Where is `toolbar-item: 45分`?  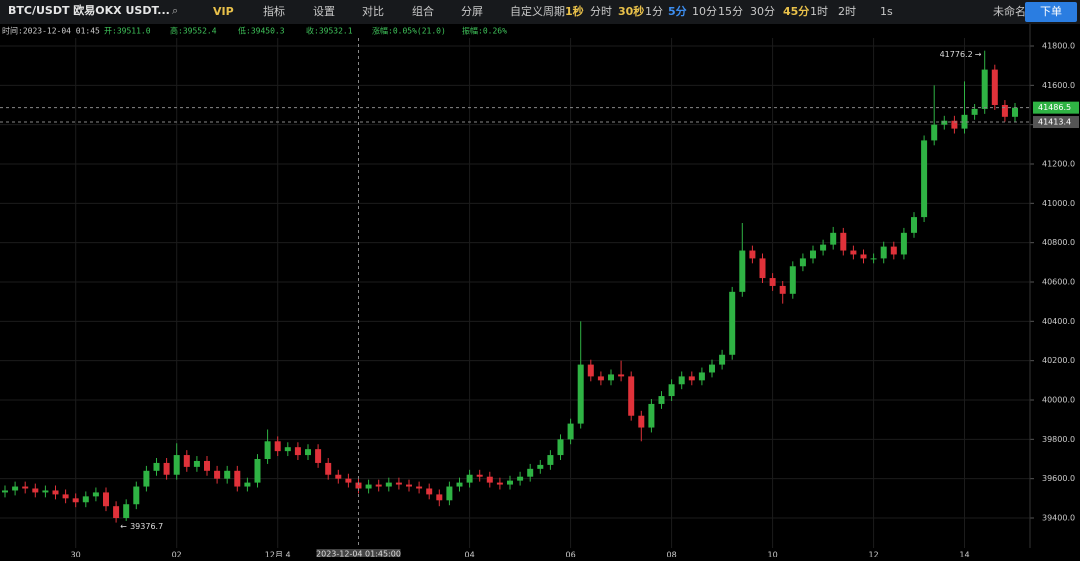 toolbar-item: 45分 is located at coordinates (796, 11).